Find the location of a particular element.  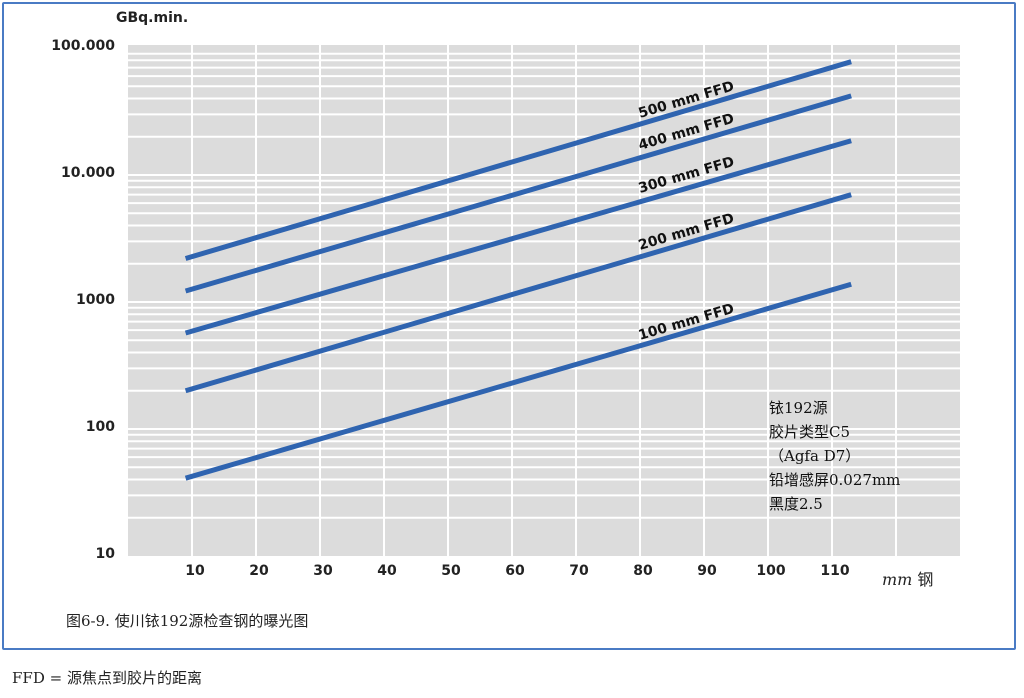

x-axis-unit: mm 钢 is located at coordinates (907, 578).